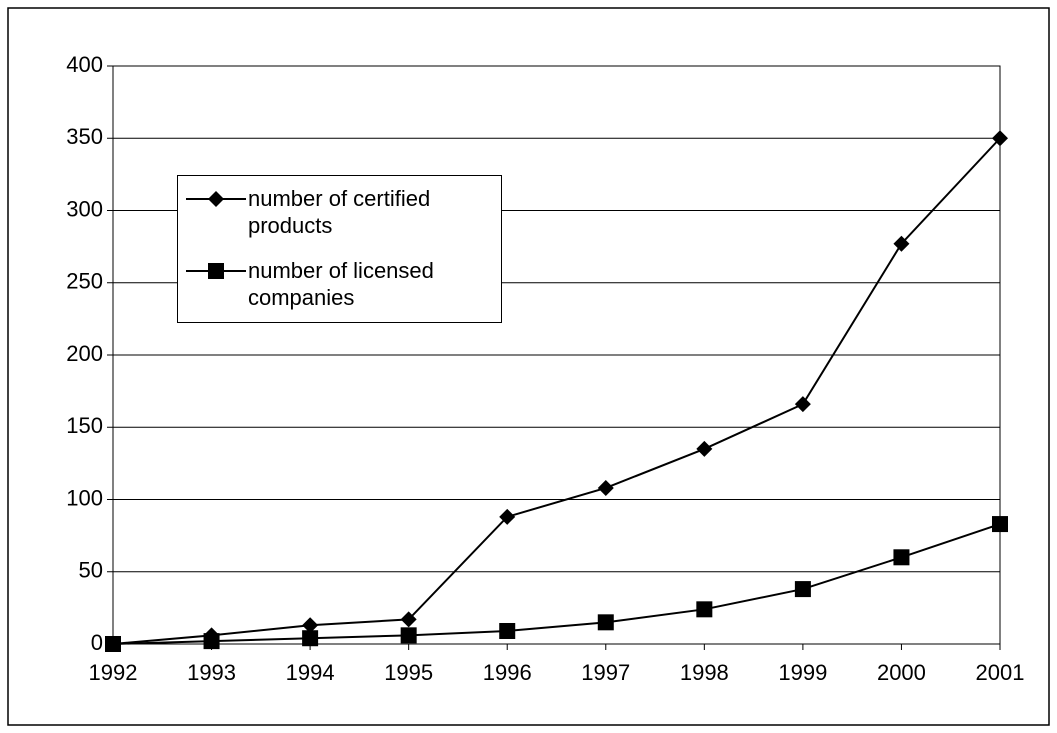 This screenshot has width=1057, height=733. Describe the element at coordinates (556, 584) in the screenshot. I see `series-line` at that location.